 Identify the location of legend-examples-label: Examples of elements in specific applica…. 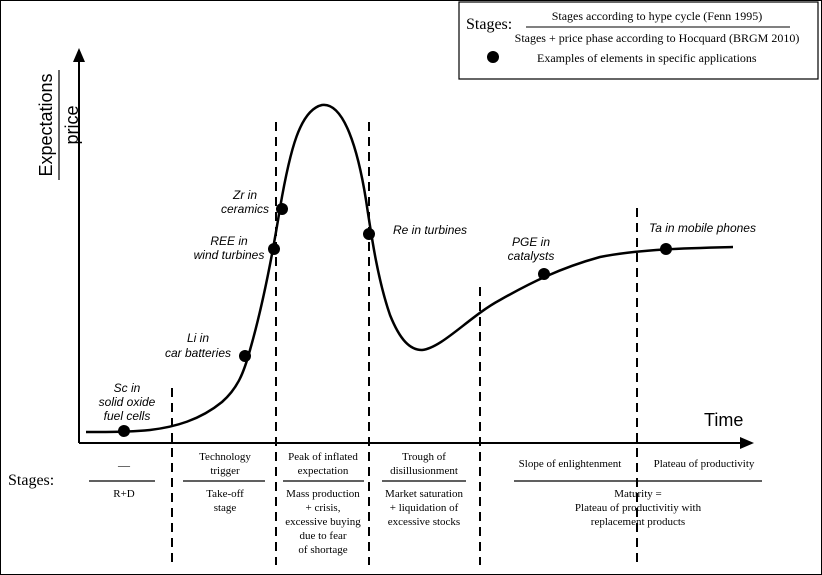
(647, 58).